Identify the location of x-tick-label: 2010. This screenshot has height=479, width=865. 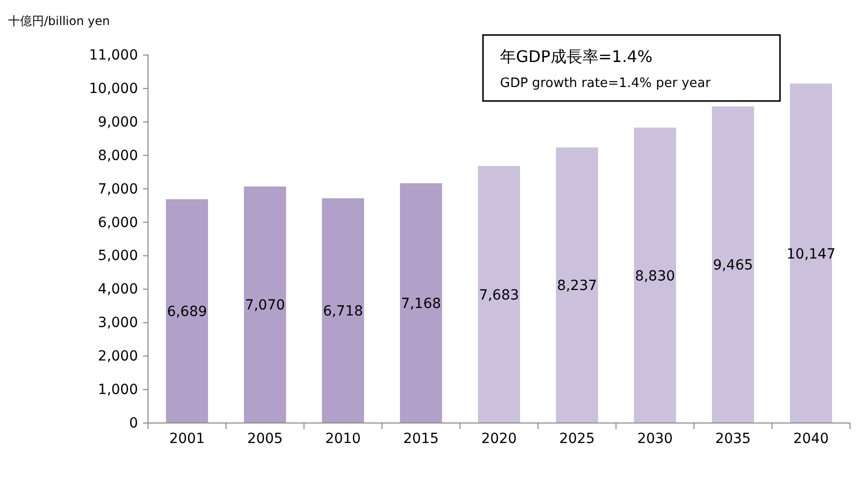
(343, 438).